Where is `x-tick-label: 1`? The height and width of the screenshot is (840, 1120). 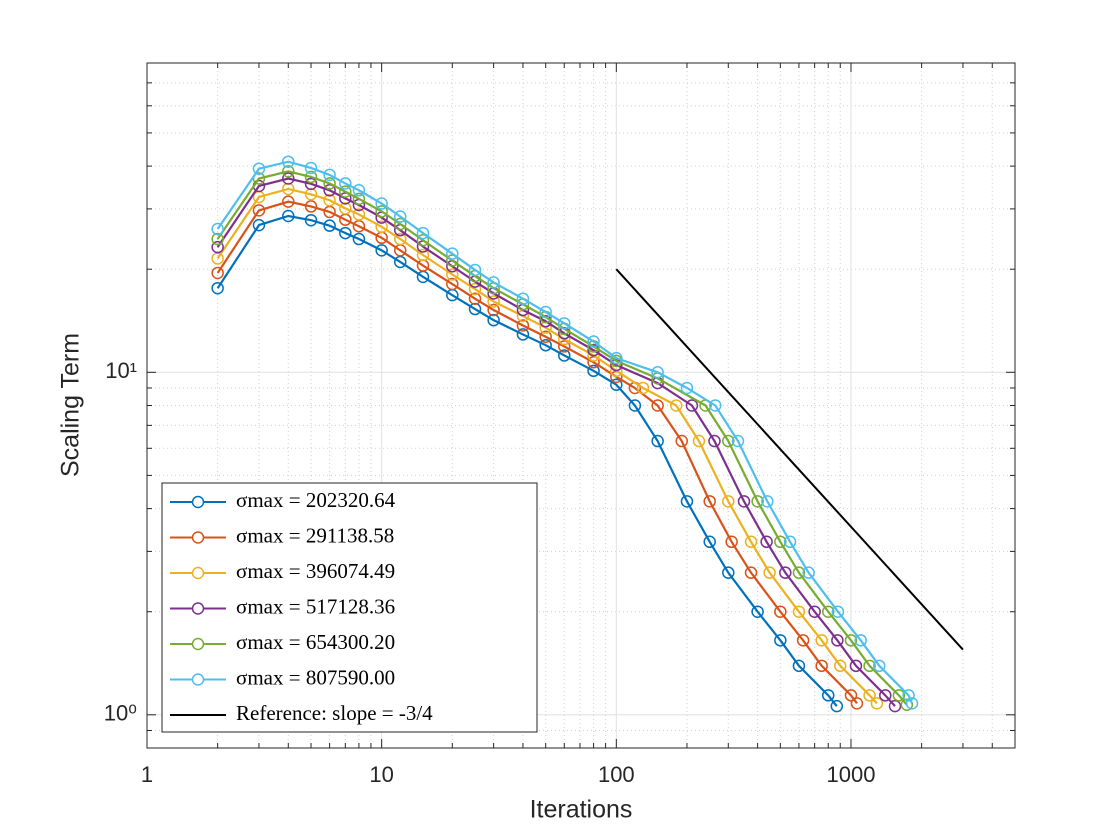
x-tick-label: 1 is located at coordinates (147, 774).